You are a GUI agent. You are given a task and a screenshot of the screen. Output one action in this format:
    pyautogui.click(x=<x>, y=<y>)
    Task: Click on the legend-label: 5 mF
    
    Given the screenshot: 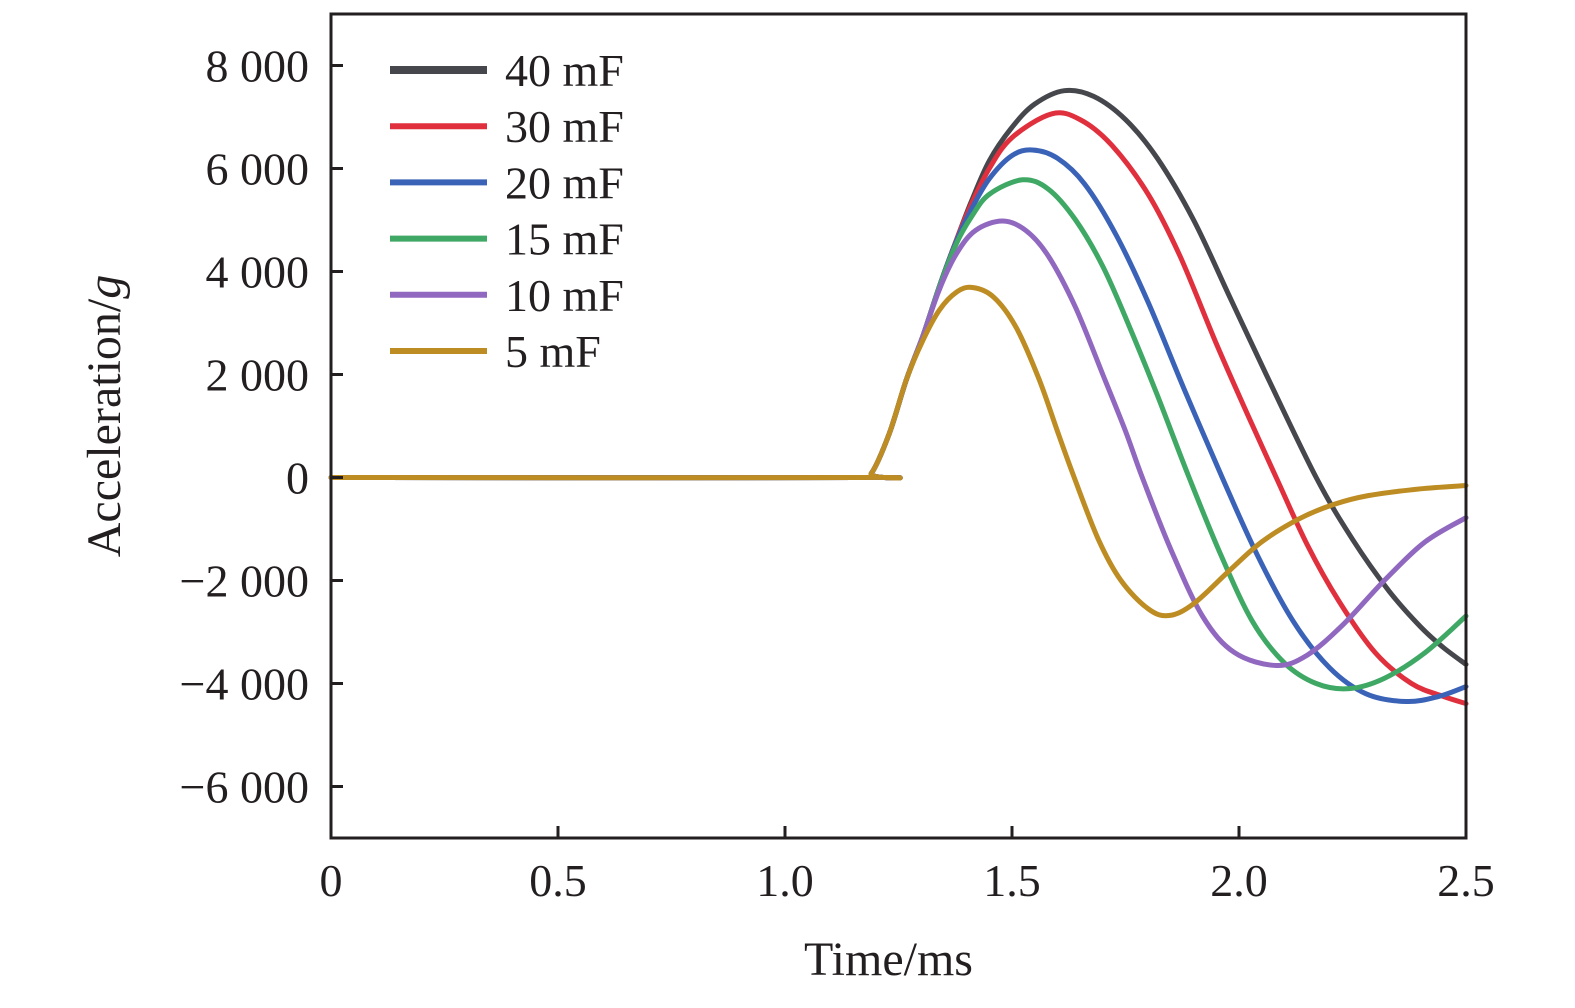 What is the action you would take?
    pyautogui.click(x=553, y=351)
    